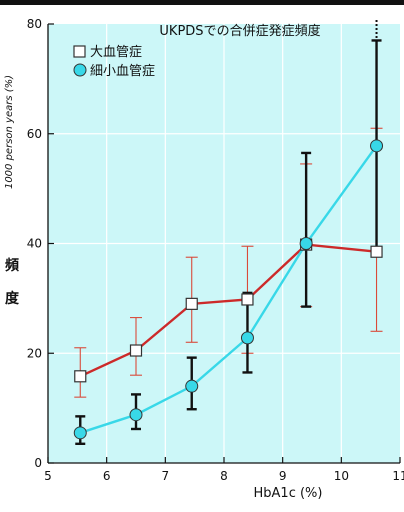  What do you see at coordinates (288, 493) in the screenshot?
I see `x-axis-label: HbA1c (%)` at bounding box center [288, 493].